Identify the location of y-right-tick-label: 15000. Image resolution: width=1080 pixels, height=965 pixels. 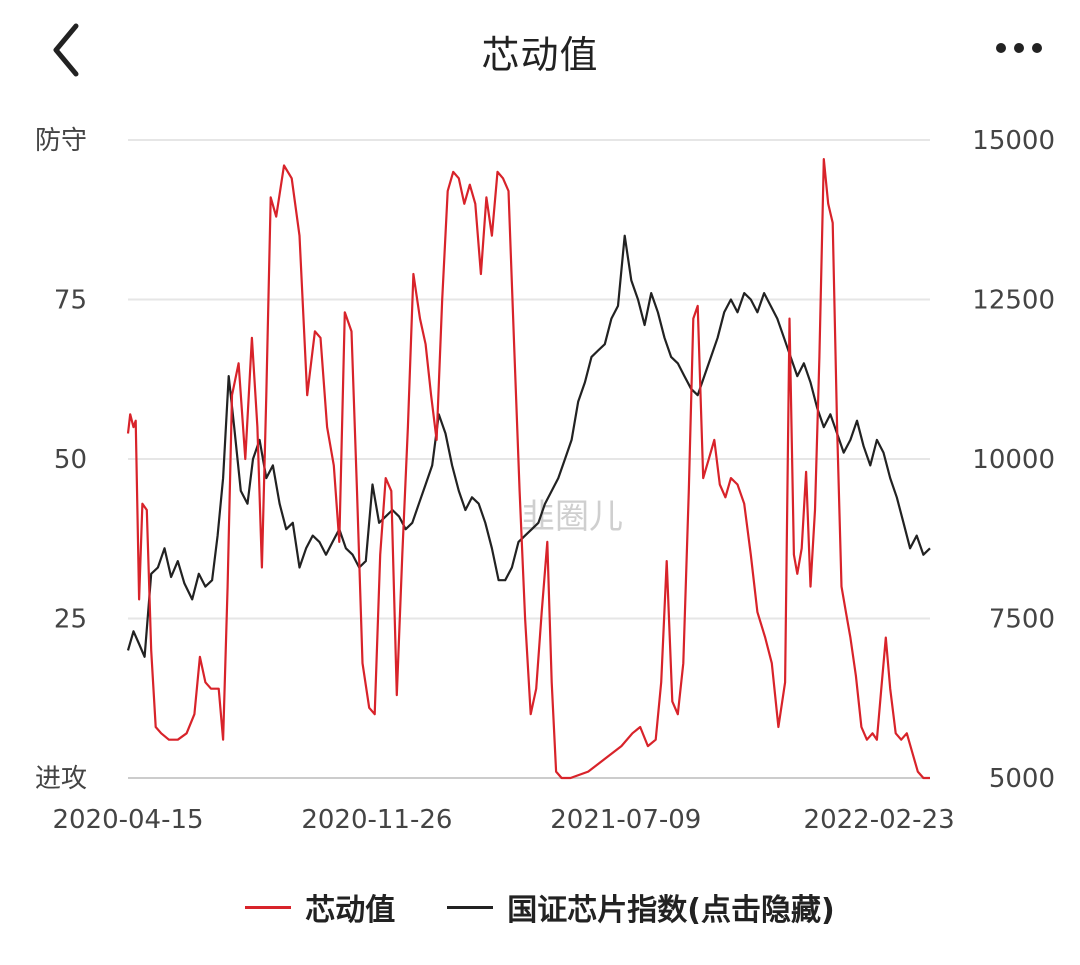
(1013, 141).